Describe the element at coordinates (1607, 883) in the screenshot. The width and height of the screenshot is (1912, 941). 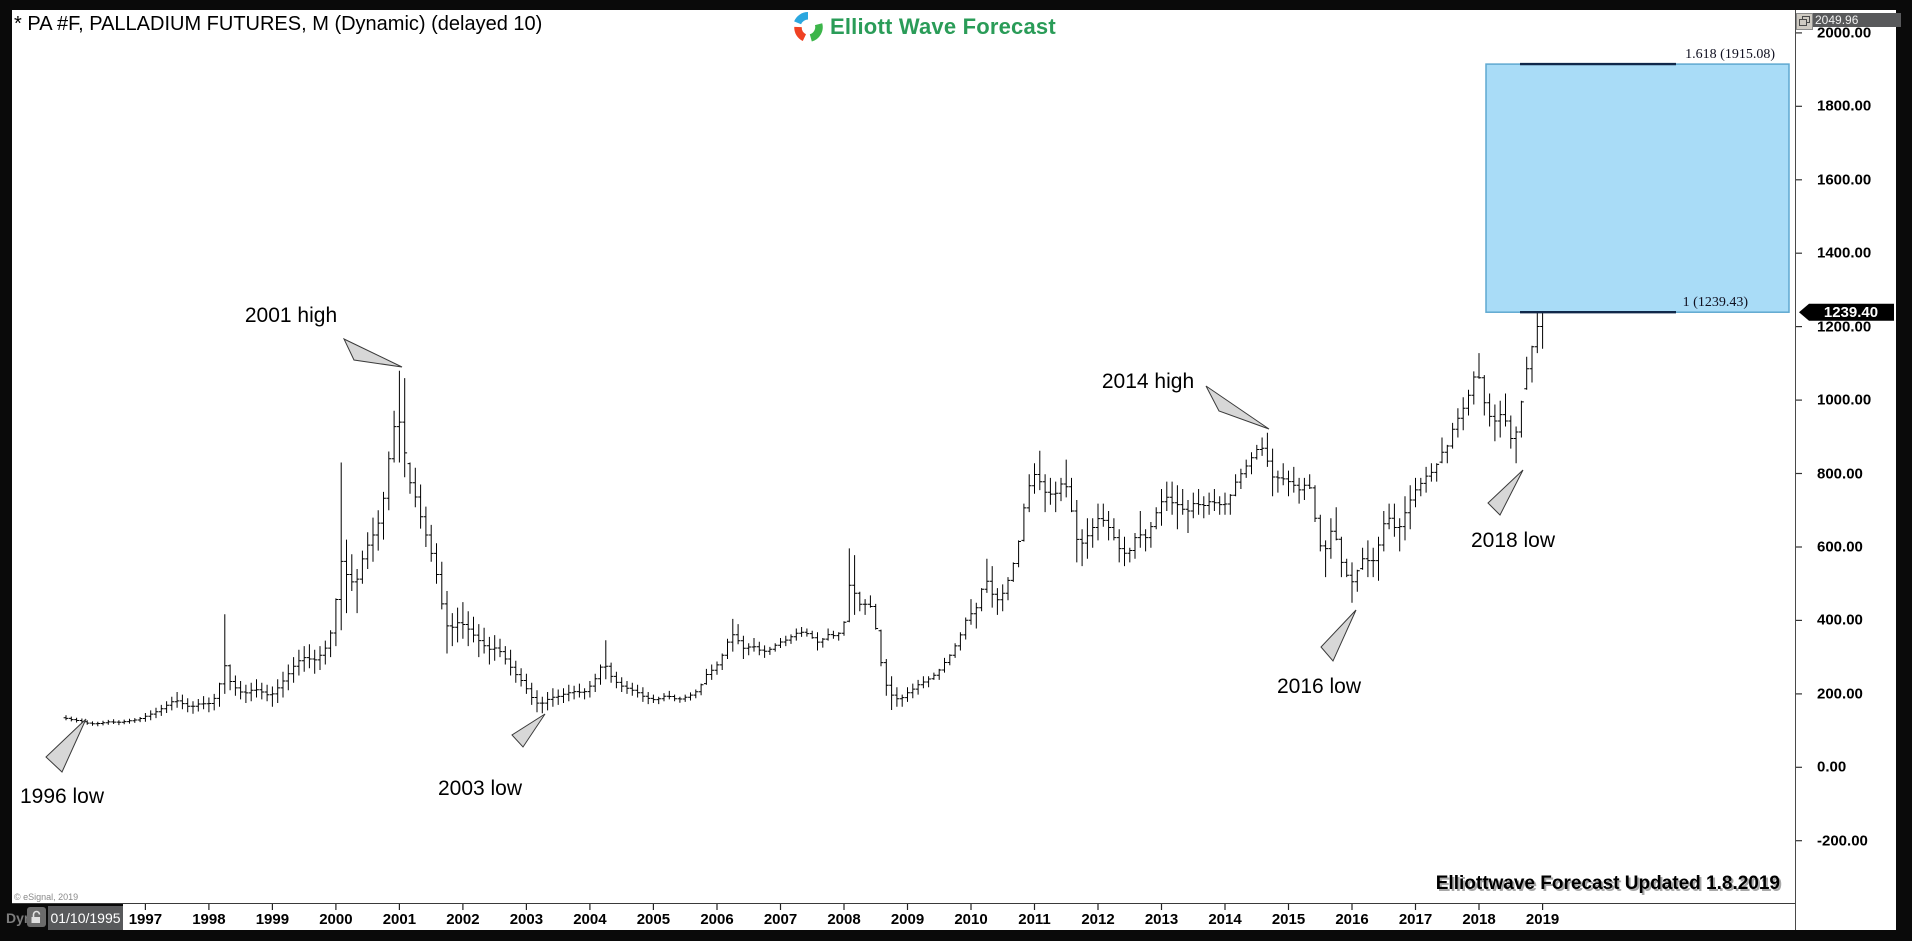
I see `watermark-text: Elliottwave Forecast Updated 1.8.2019` at that location.